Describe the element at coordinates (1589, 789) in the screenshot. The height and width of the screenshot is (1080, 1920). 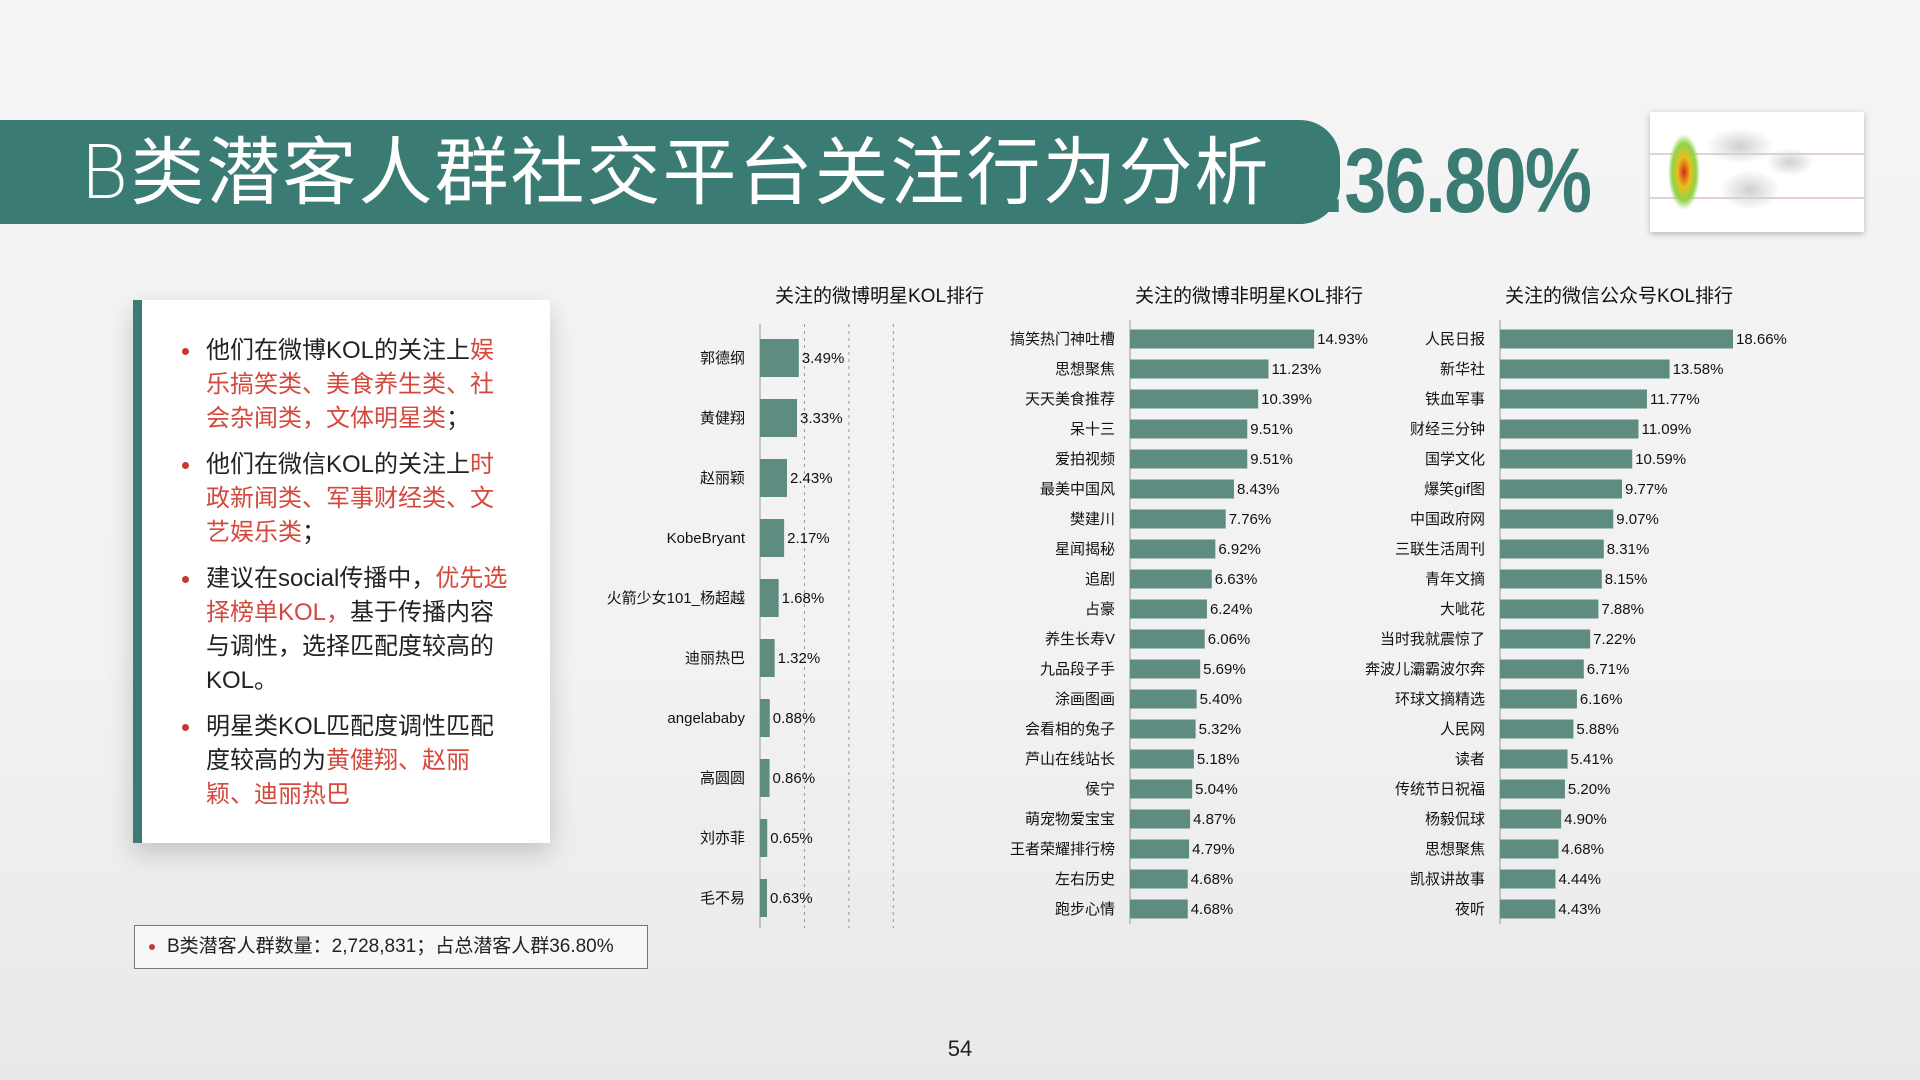
I see `data-label: 5.20%` at that location.